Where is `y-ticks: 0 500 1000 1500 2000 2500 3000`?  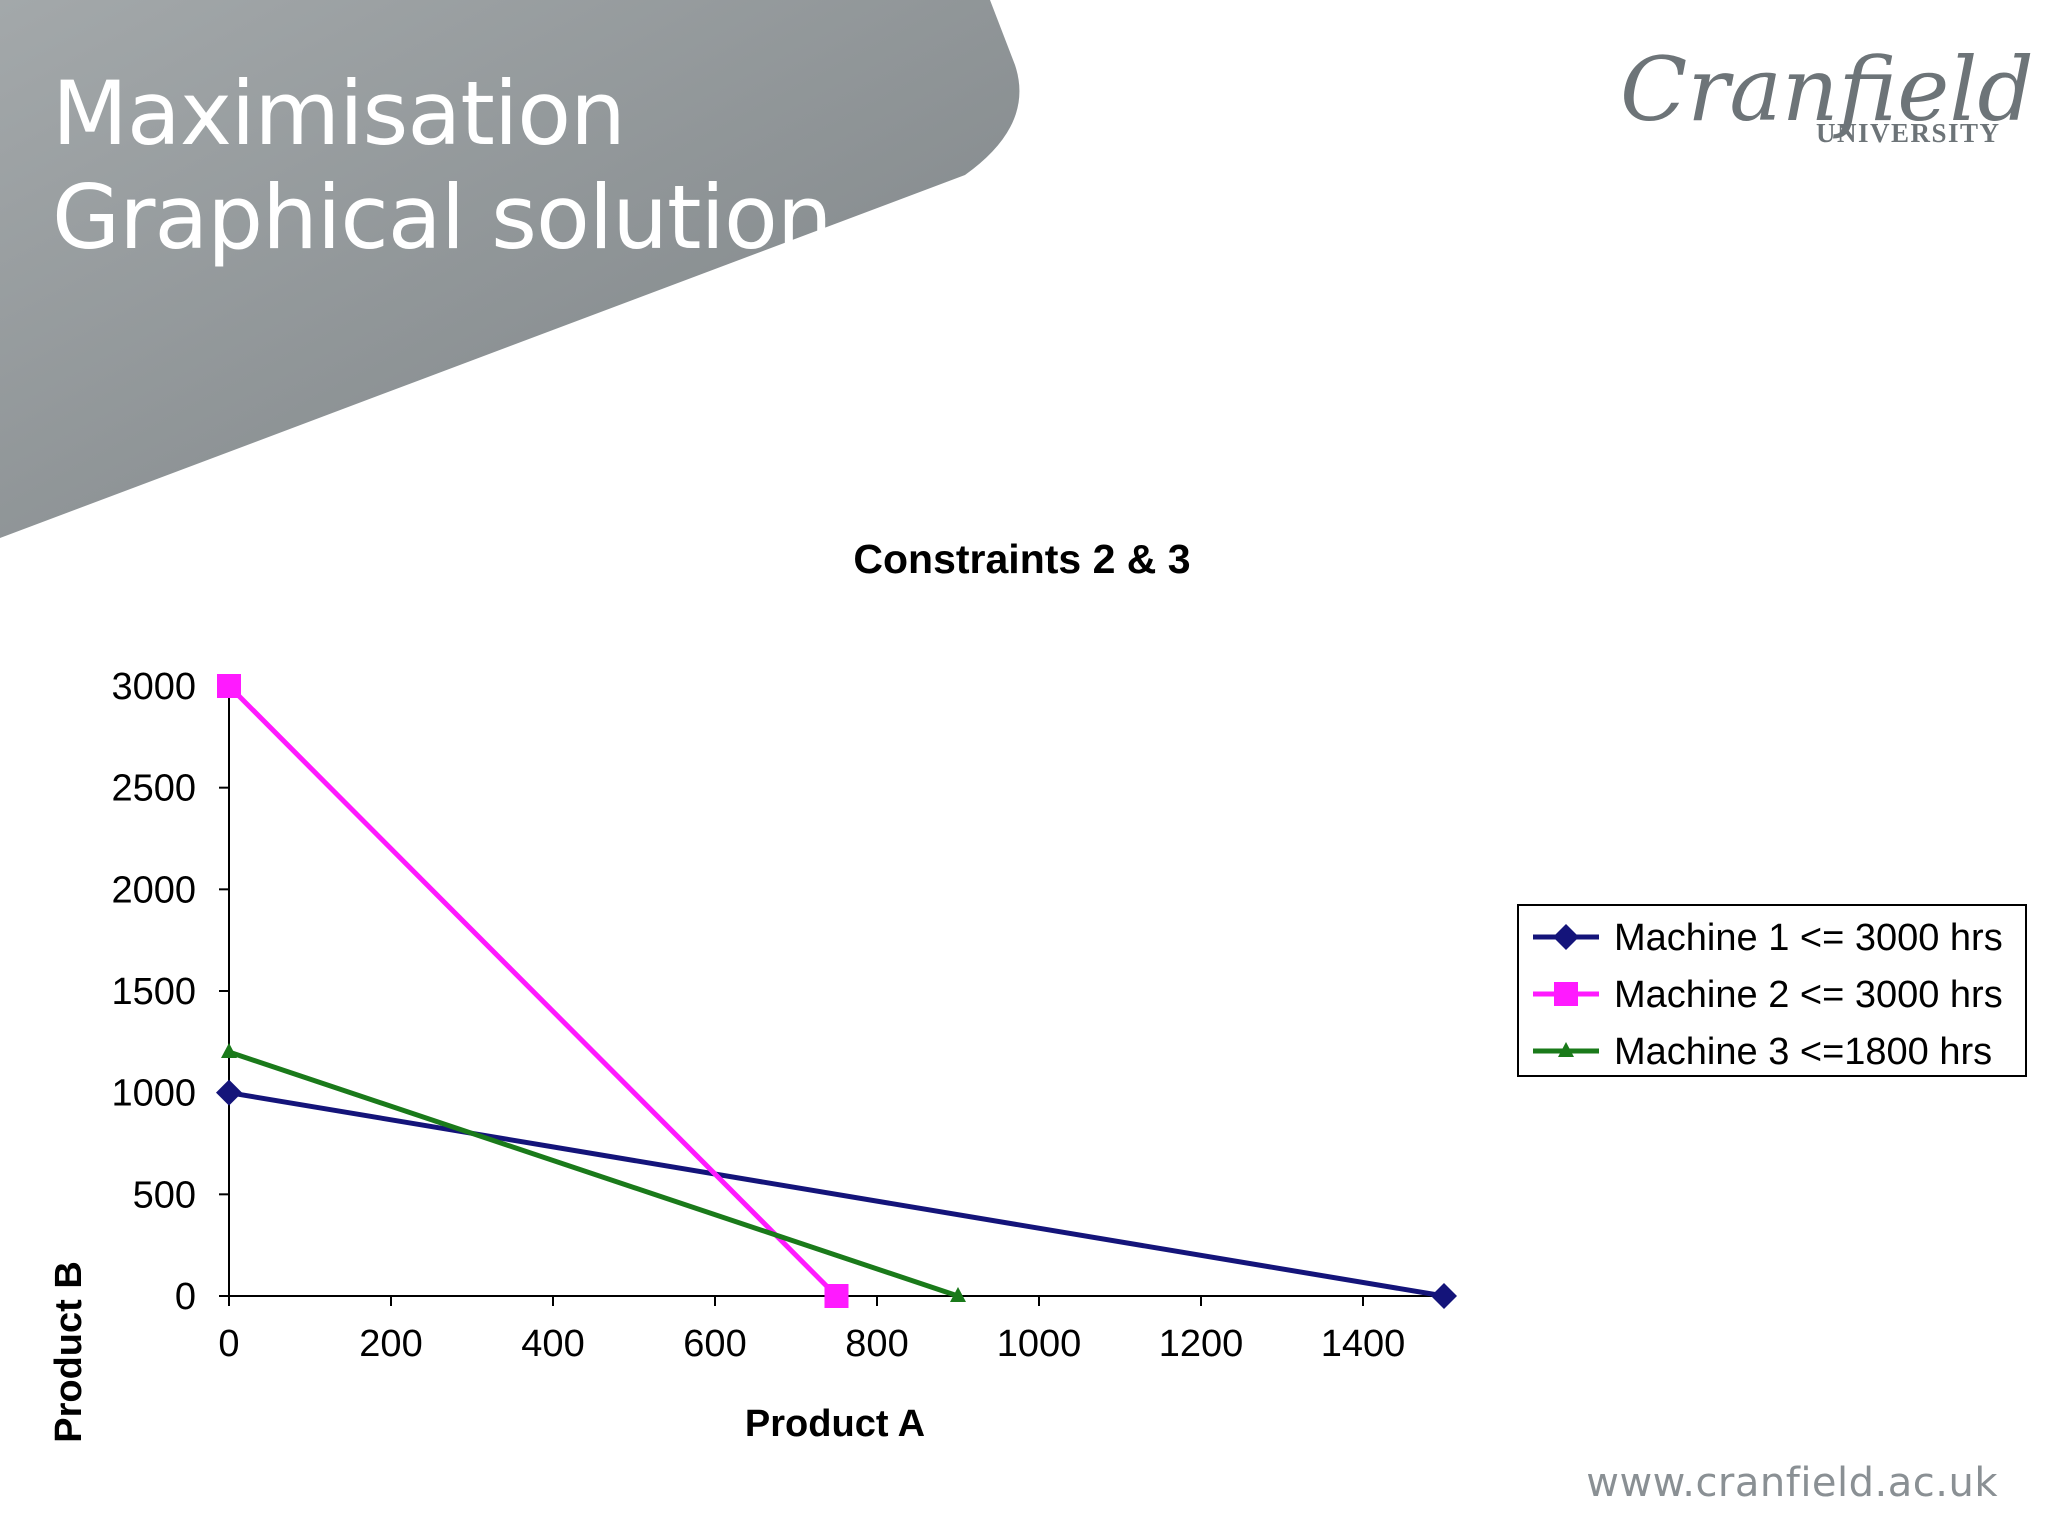
y-ticks: 0 500 1000 1500 2000 2500 3000 is located at coordinates (170, 992).